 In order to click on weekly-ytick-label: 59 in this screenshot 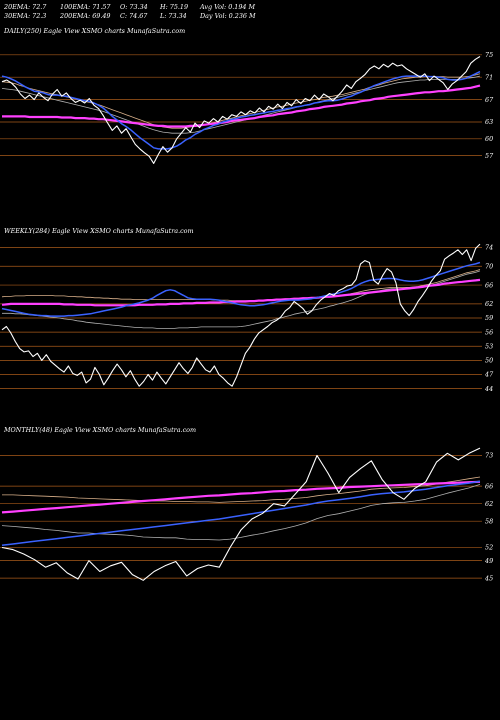, I will do `click(489, 318)`.